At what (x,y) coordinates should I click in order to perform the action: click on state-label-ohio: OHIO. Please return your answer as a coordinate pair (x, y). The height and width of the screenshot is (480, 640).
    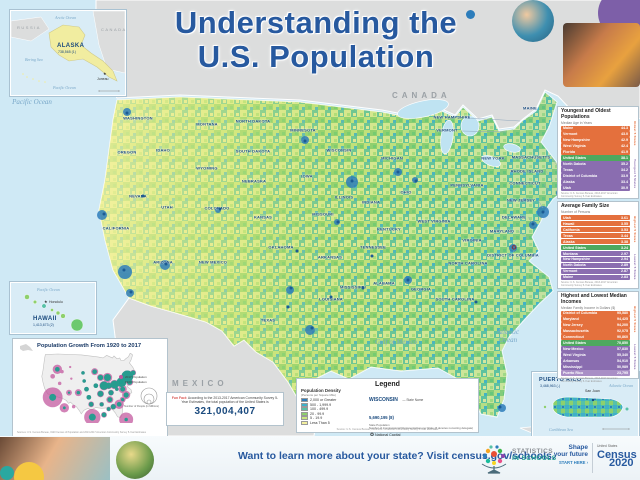
    Looking at the image, I should click on (406, 192).